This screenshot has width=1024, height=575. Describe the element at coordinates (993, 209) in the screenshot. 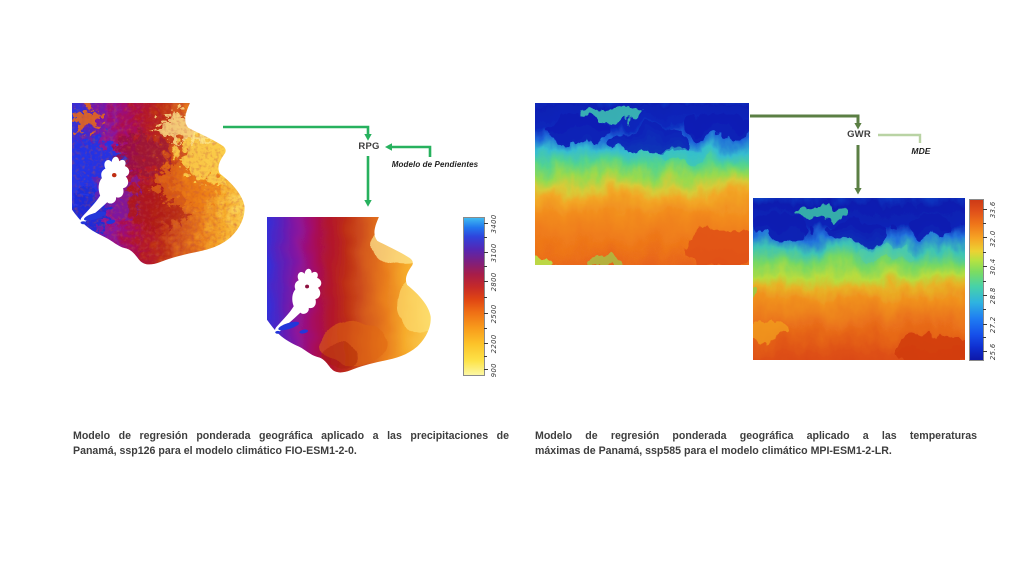

I see `colorbar-tick-label: 33.6` at that location.